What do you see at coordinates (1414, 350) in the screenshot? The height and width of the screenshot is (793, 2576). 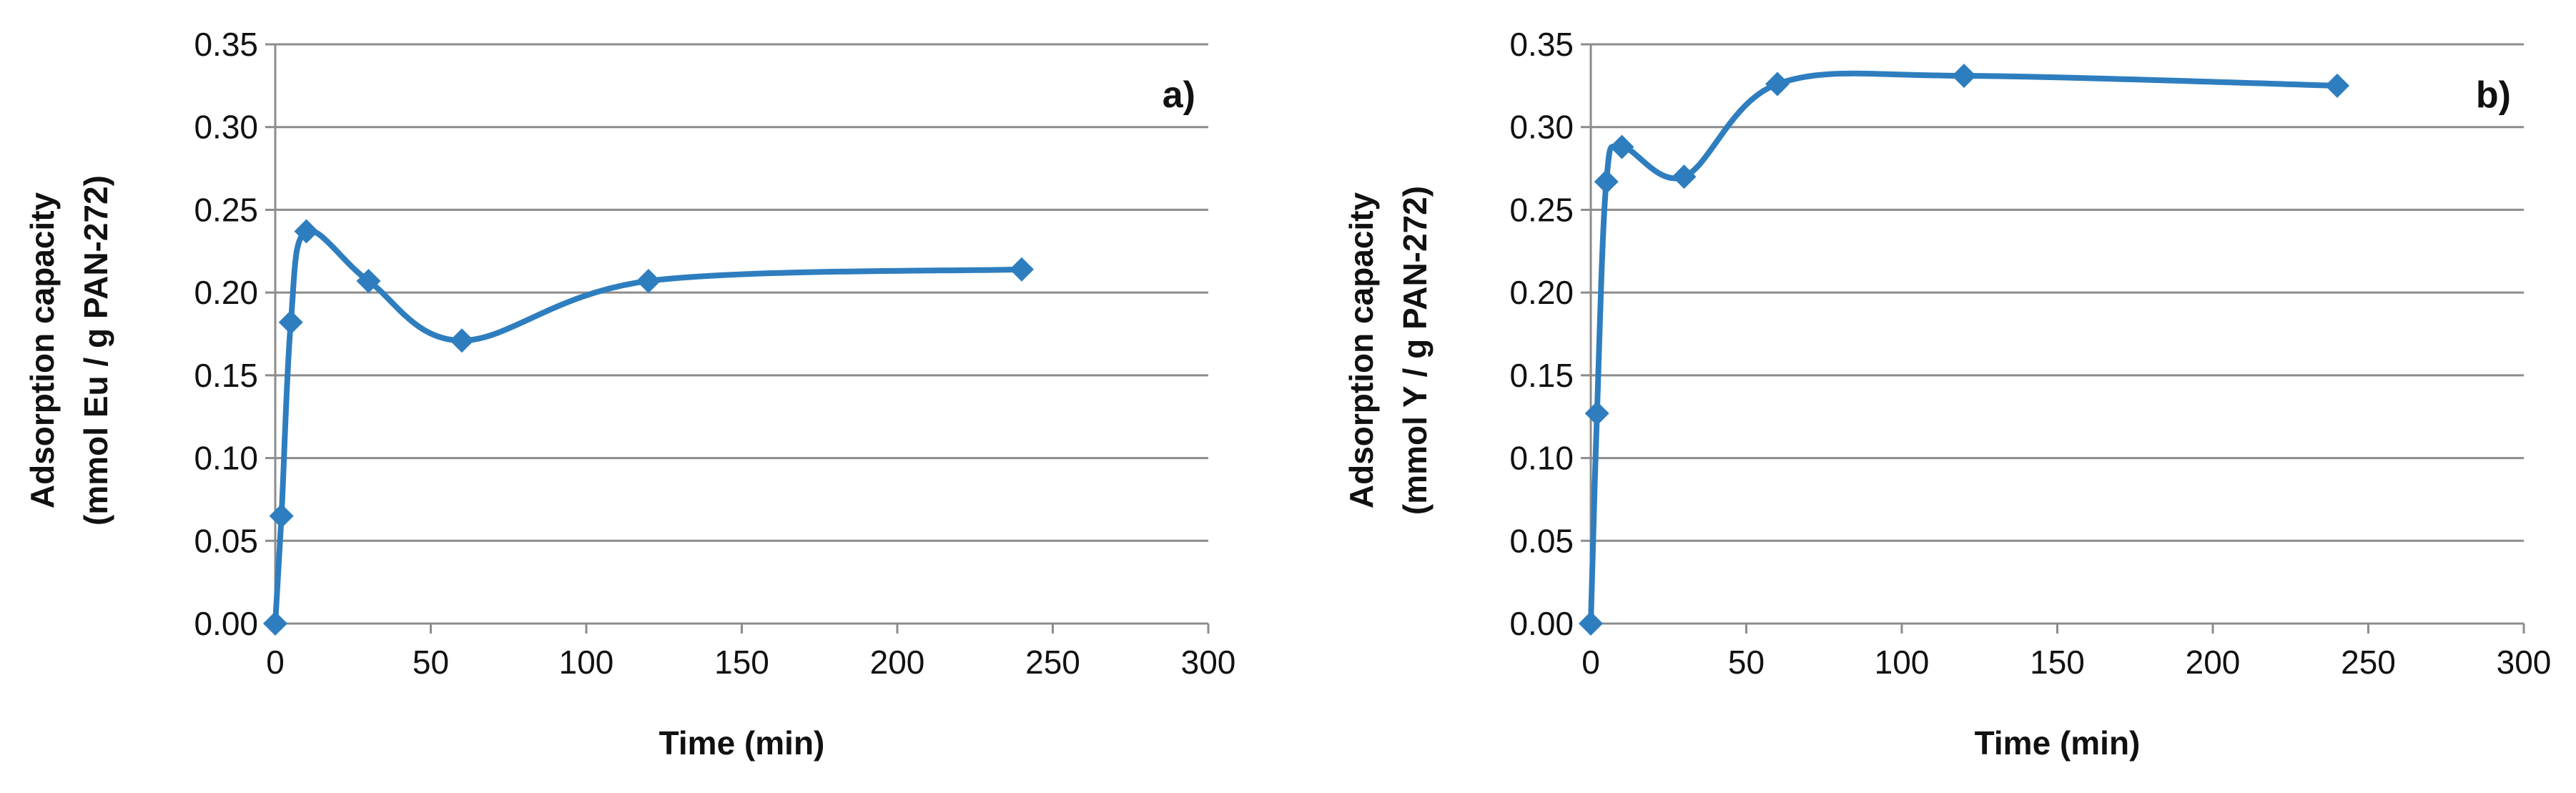 I see `y-axis-title-line2: (mmol Y / g PAN-272)` at bounding box center [1414, 350].